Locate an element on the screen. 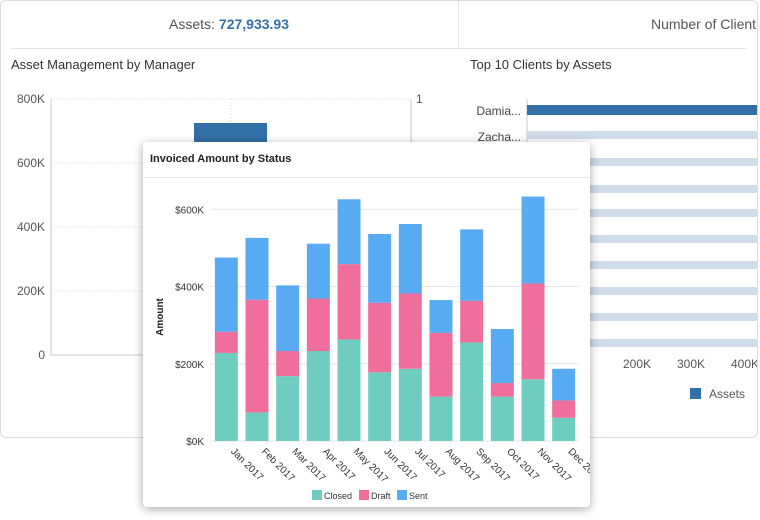 This screenshot has height=520, width=760. assets-kpi-label: Assets: is located at coordinates (192, 24).